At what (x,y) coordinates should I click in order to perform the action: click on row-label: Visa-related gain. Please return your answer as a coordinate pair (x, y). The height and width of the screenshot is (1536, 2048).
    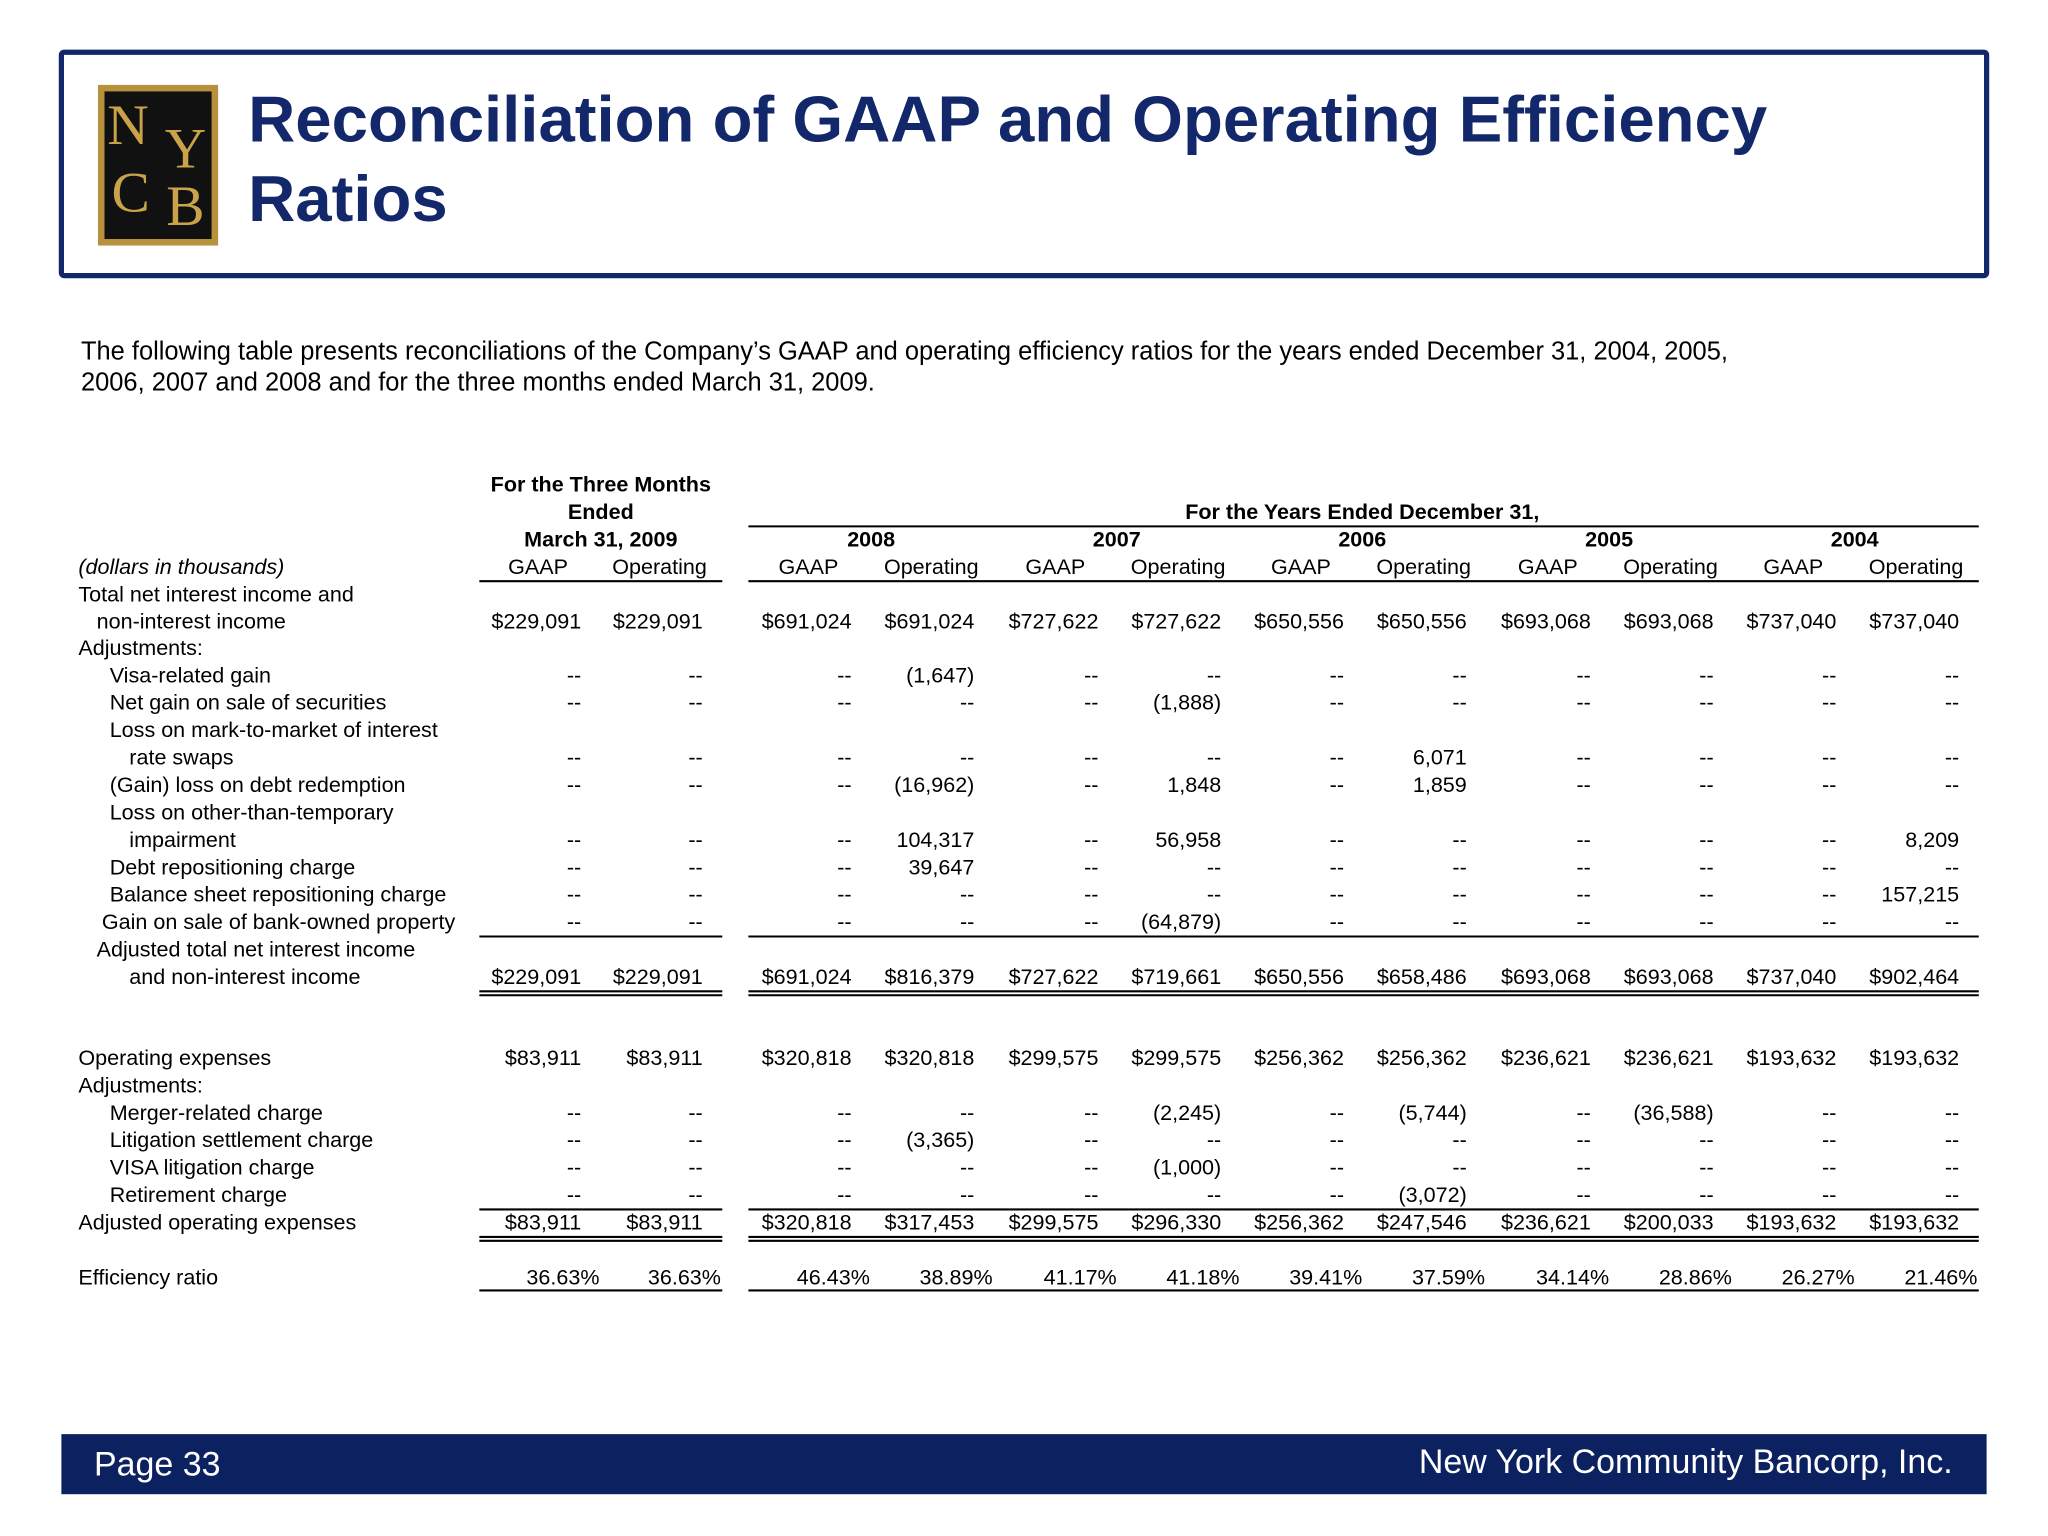
    Looking at the image, I should click on (190, 674).